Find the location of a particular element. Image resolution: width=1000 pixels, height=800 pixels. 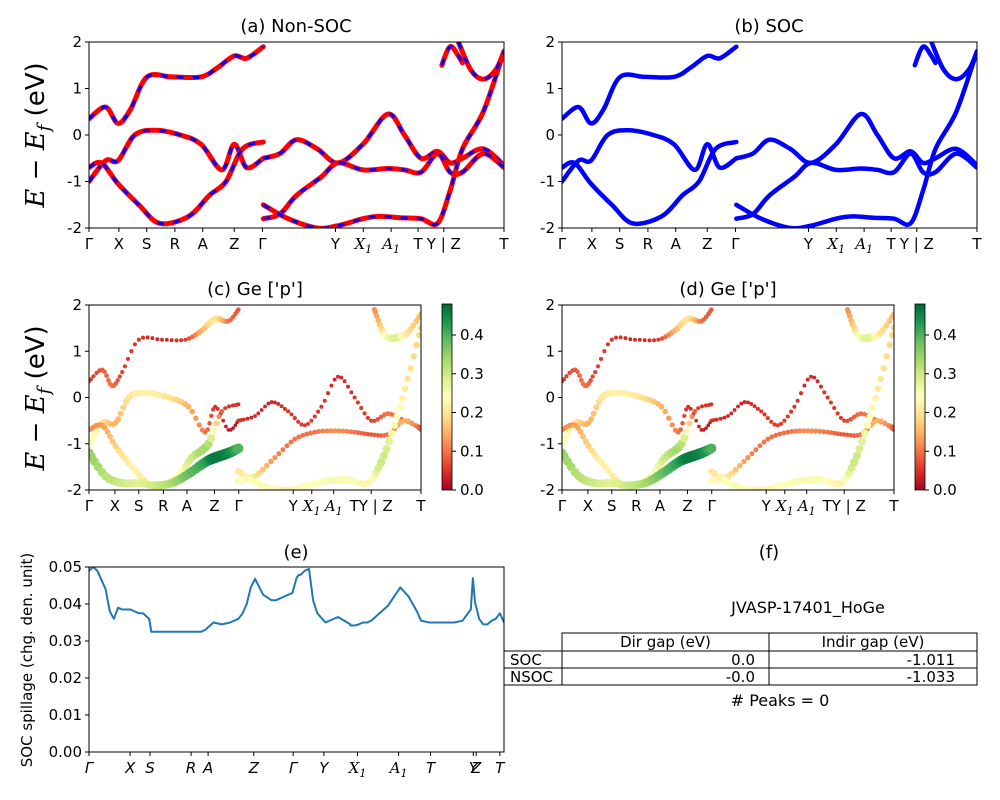

y-tick-label: -2 is located at coordinates (74, 228).